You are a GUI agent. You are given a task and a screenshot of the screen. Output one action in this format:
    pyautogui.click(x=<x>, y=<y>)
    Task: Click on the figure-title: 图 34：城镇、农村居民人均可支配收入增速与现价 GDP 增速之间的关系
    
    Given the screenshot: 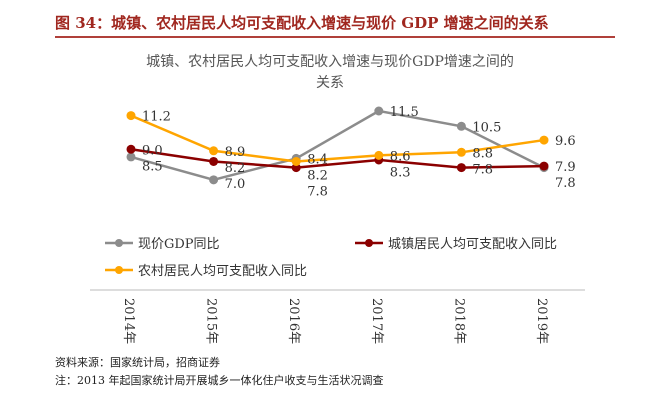 What is the action you would take?
    pyautogui.click(x=302, y=23)
    